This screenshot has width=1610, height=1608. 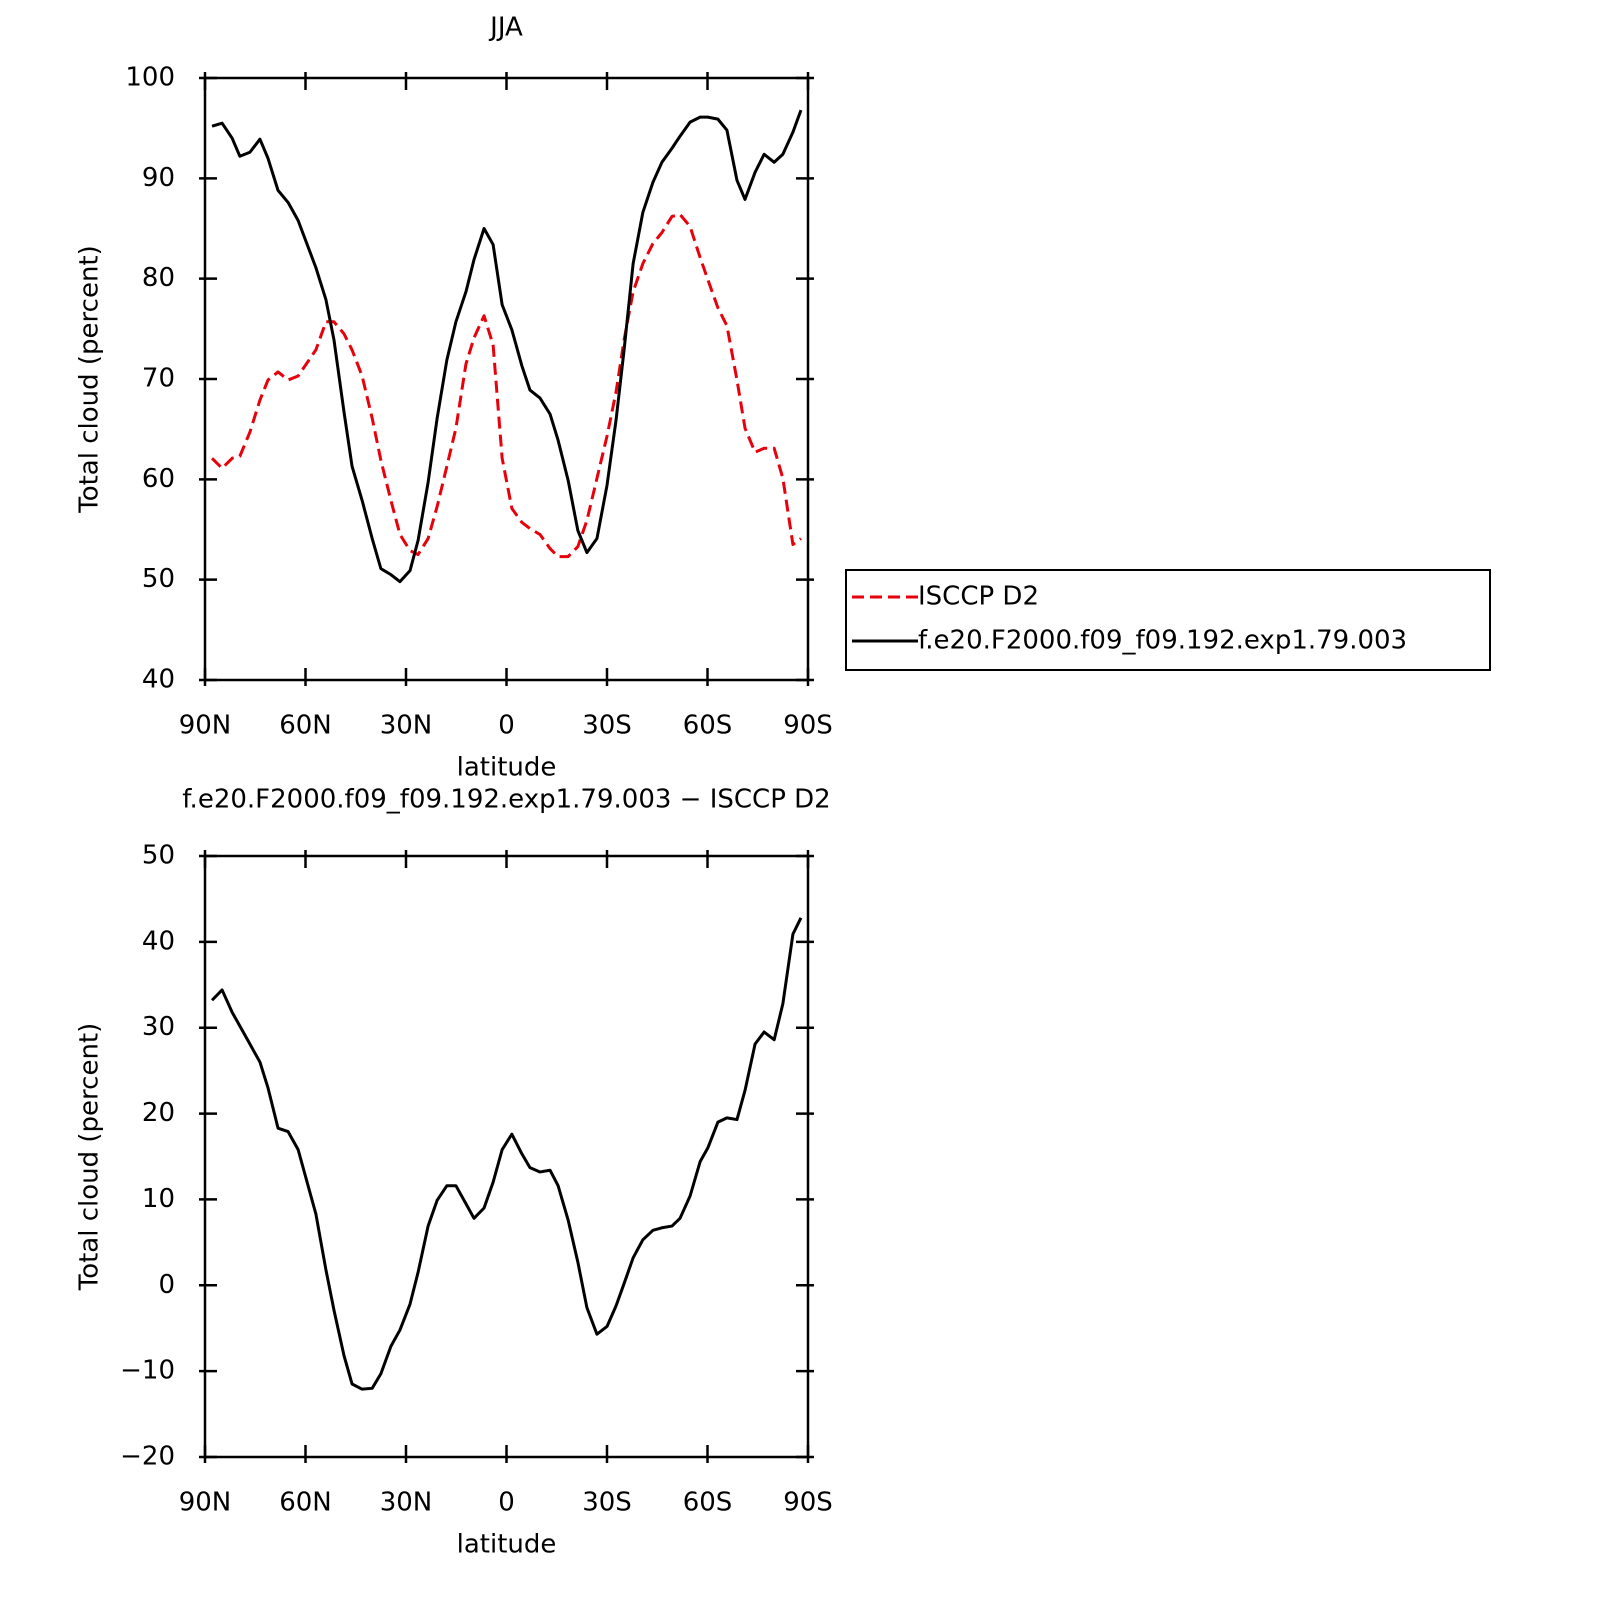 I want to click on legend-box, so click(x=1168, y=620).